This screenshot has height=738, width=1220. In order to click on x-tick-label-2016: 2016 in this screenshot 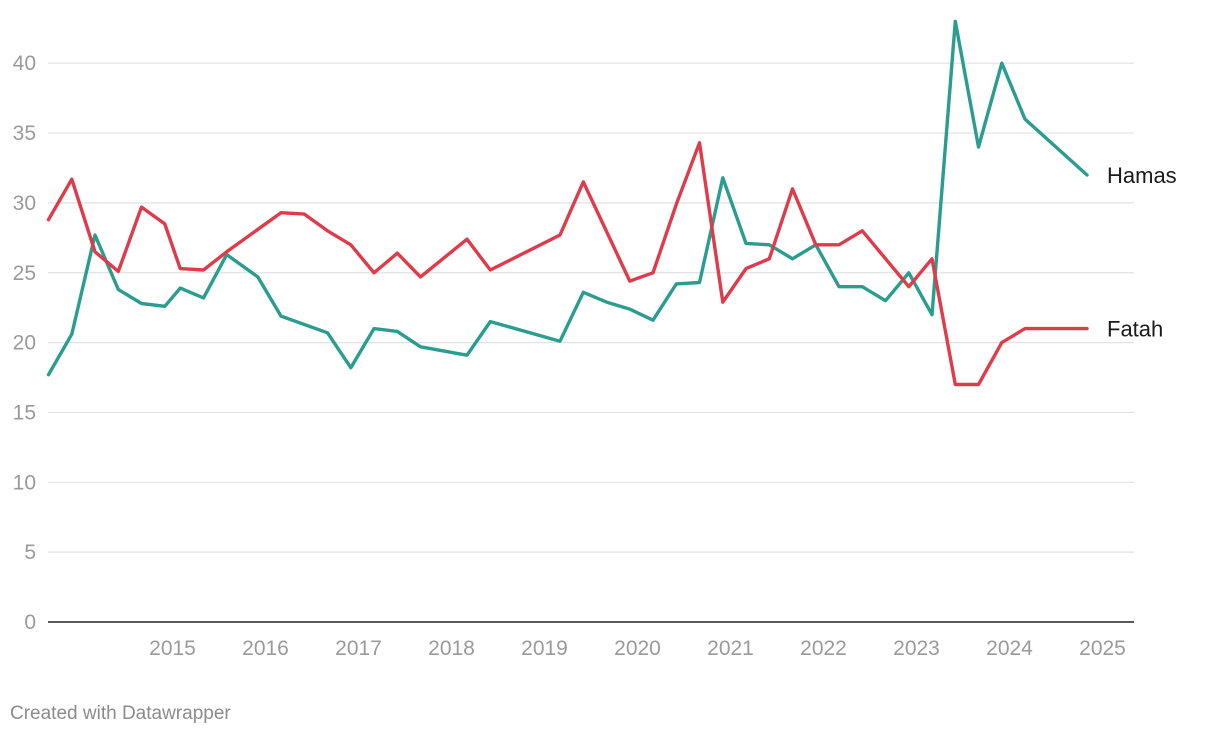, I will do `click(265, 648)`.